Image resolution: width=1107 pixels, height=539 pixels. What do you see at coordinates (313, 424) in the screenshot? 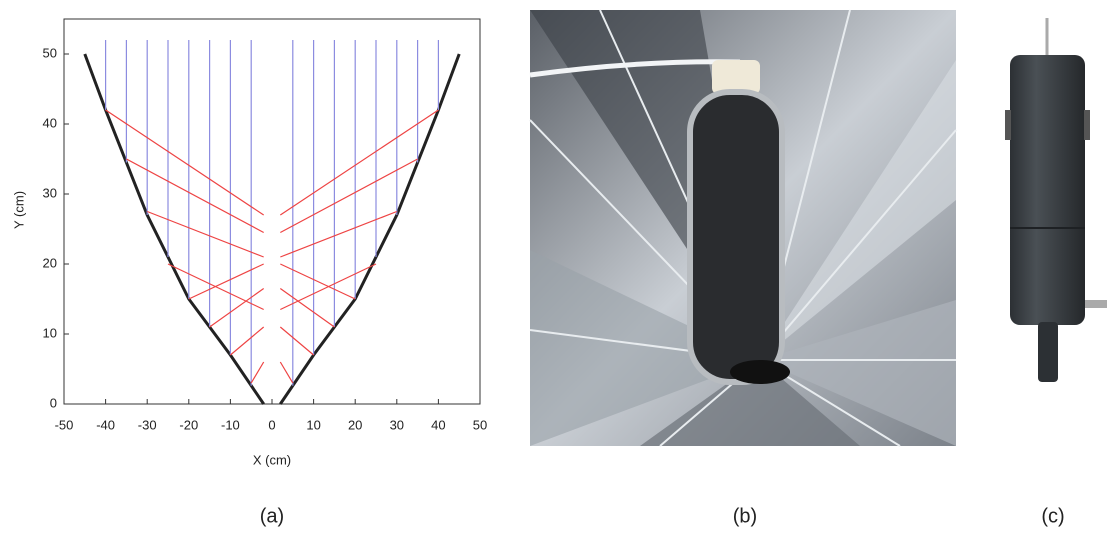
I see `x-tick-label: 10` at bounding box center [313, 424].